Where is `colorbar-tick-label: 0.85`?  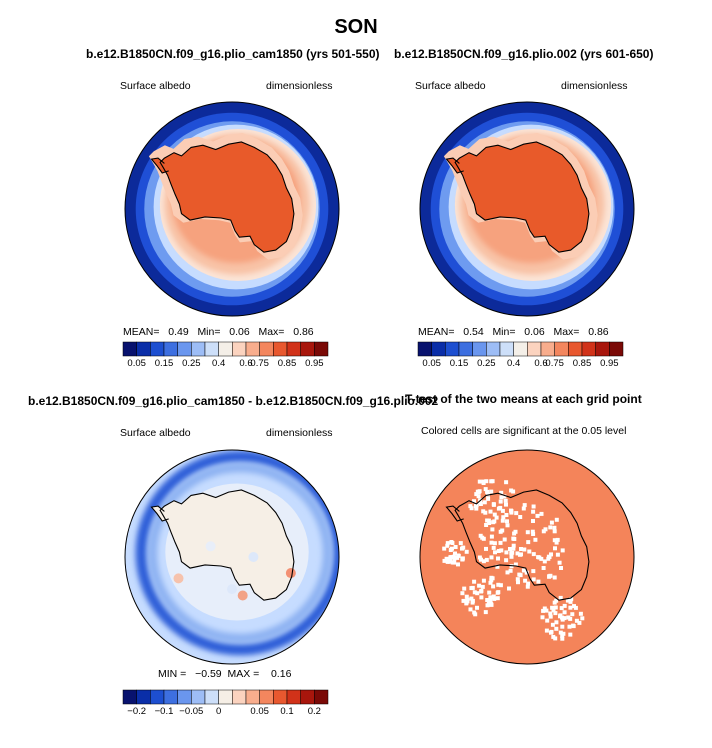 colorbar-tick-label: 0.85 is located at coordinates (582, 363).